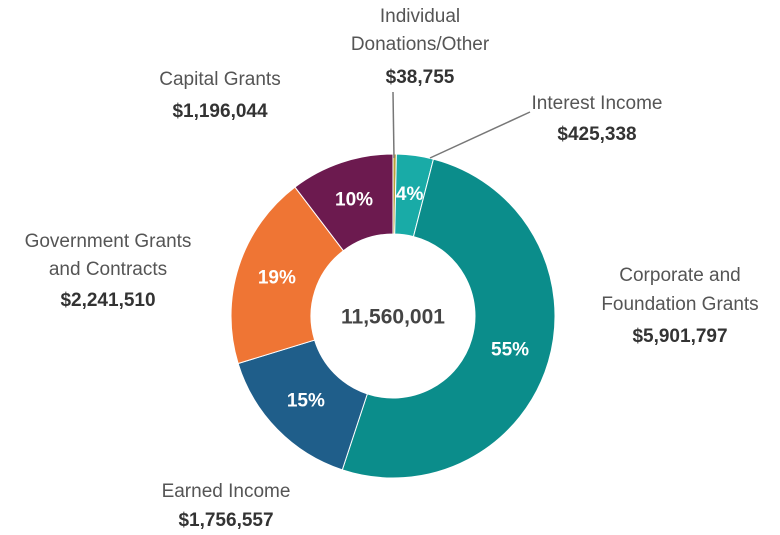  I want to click on percent-label: 10%, so click(354, 199).